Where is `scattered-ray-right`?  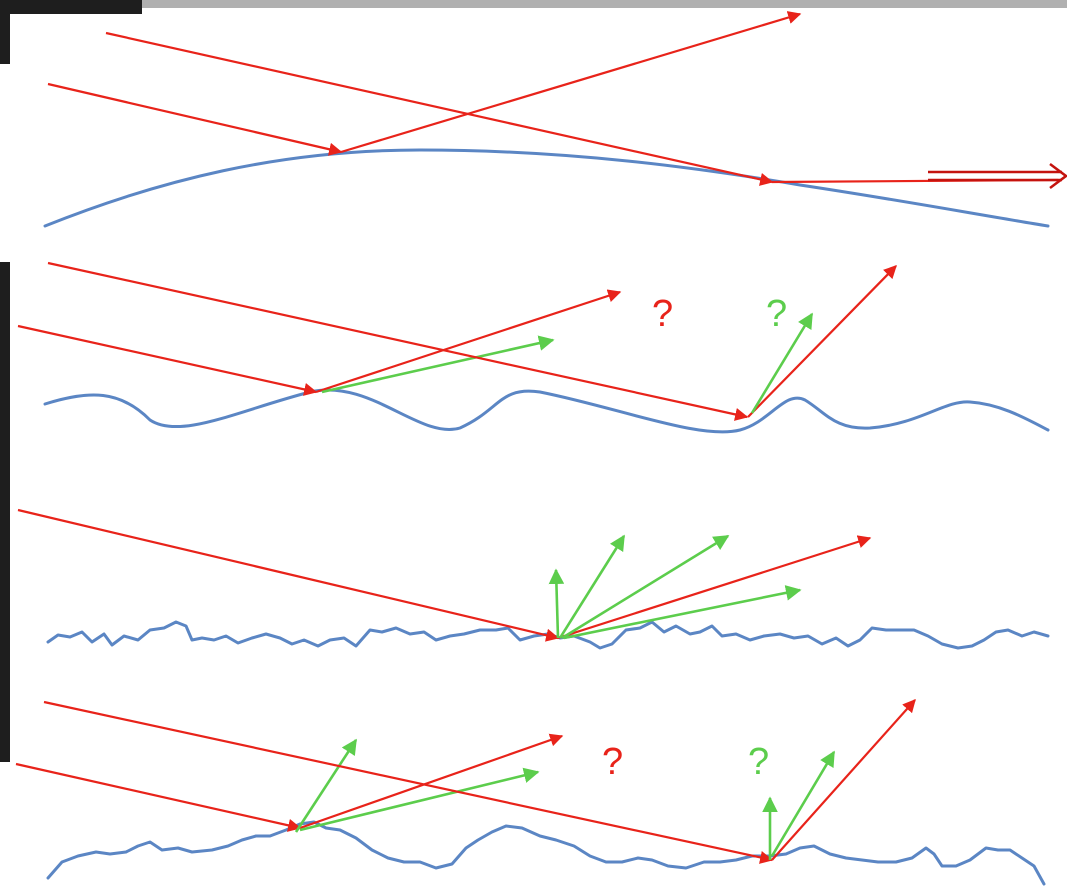 scattered-ray-right is located at coordinates (782, 363).